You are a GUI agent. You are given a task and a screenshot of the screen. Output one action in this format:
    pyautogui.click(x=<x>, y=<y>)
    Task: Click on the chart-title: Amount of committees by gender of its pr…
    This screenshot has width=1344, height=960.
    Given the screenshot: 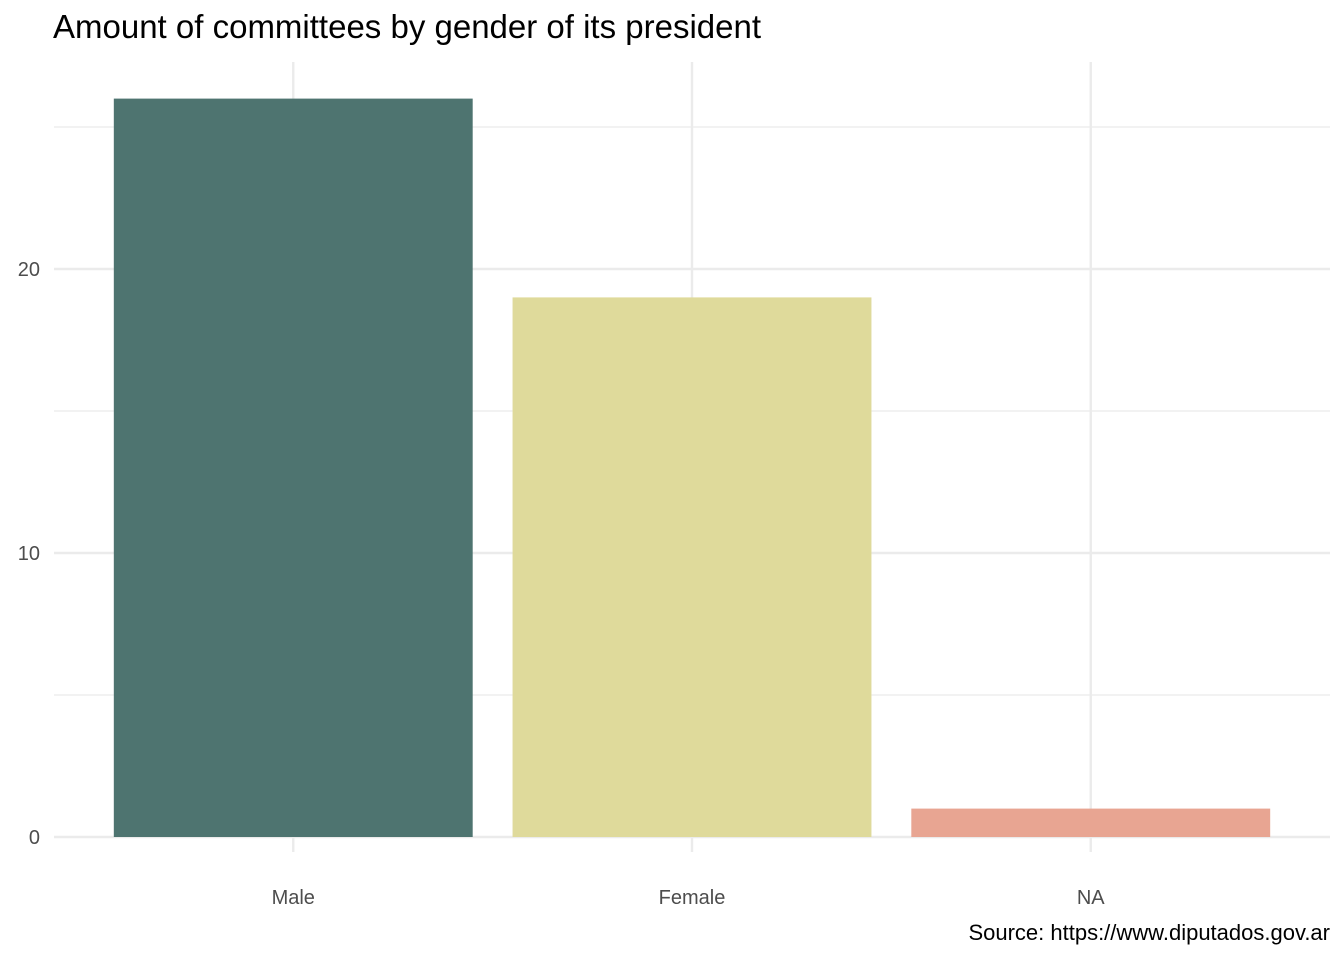 What is the action you would take?
    pyautogui.click(x=407, y=26)
    